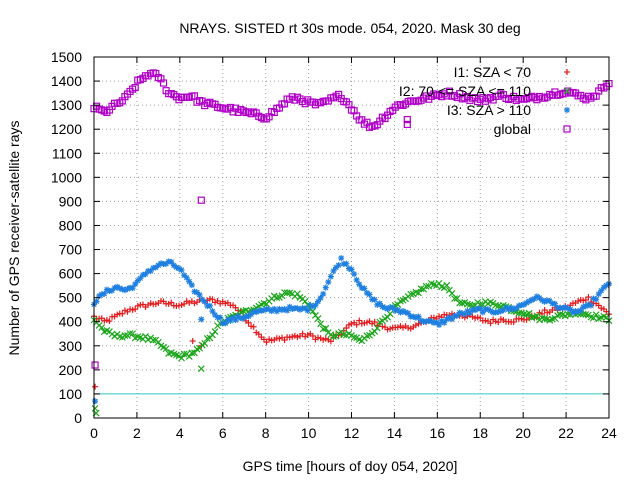 This screenshot has width=640, height=480. I want to click on y-tick-label: 500, so click(71, 298).